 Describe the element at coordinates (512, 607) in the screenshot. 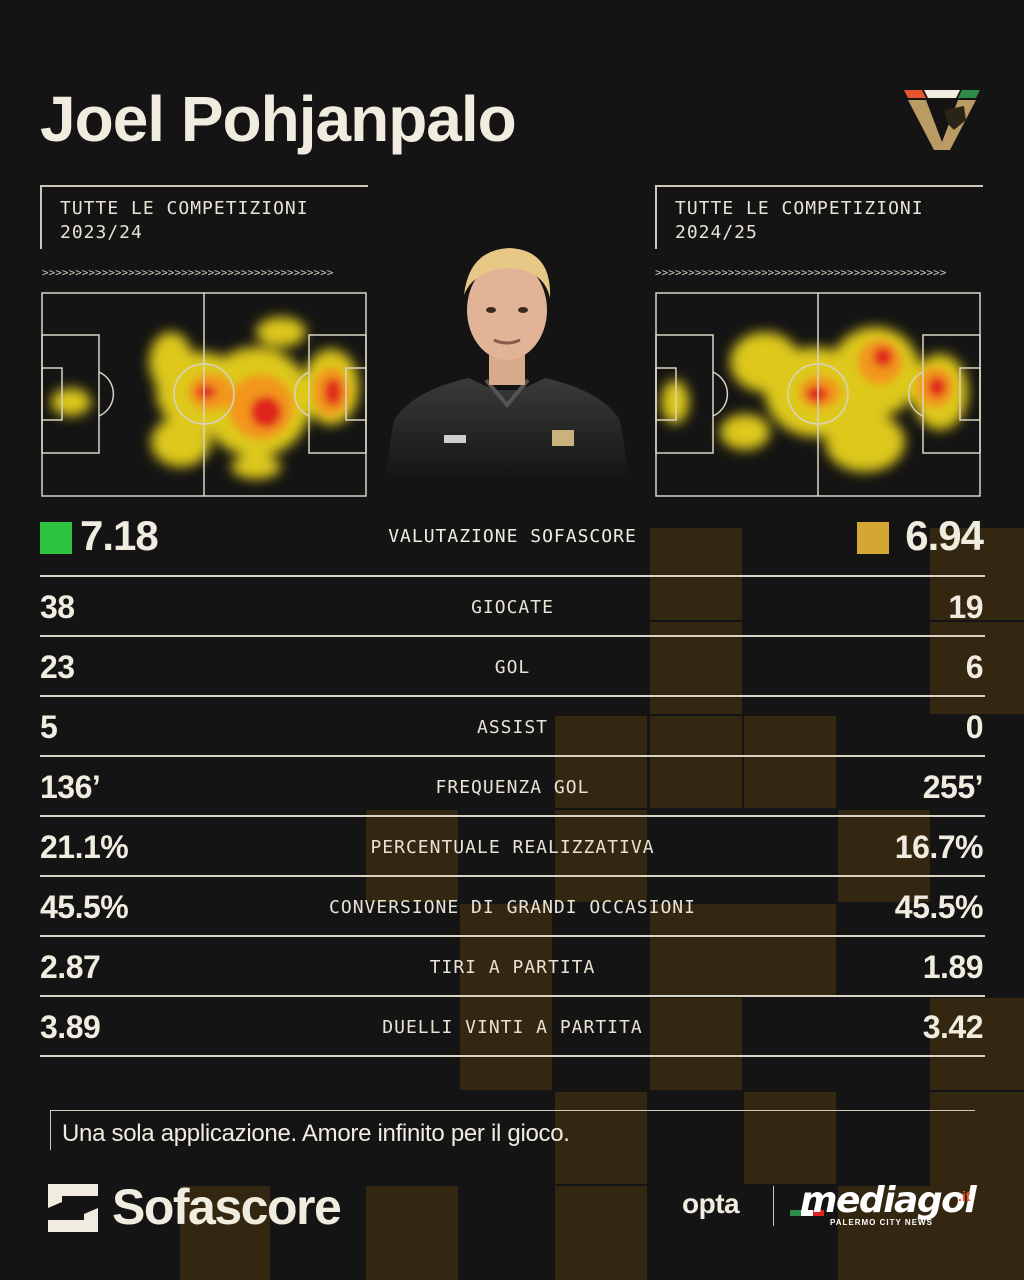

I see `stat-label: GIOCATE` at that location.